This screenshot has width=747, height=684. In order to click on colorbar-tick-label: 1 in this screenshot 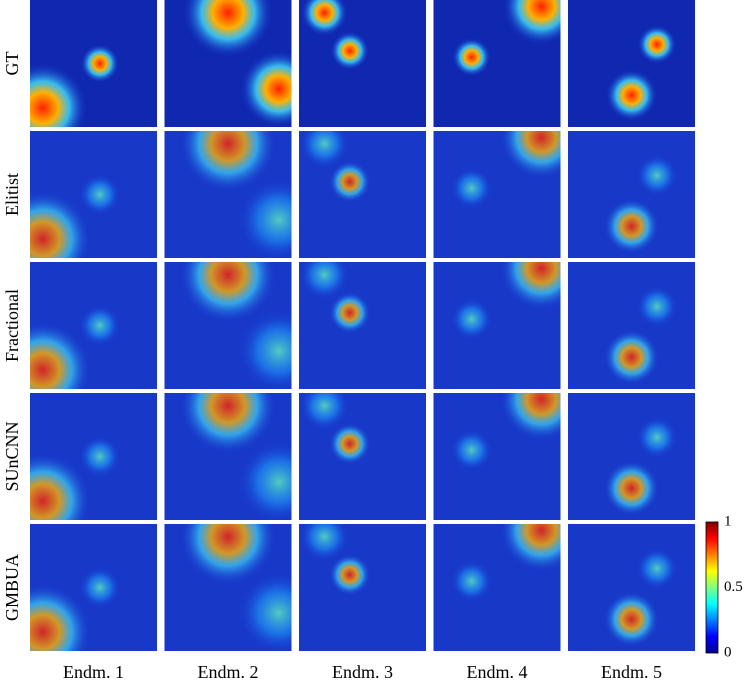, I will do `click(728, 521)`.